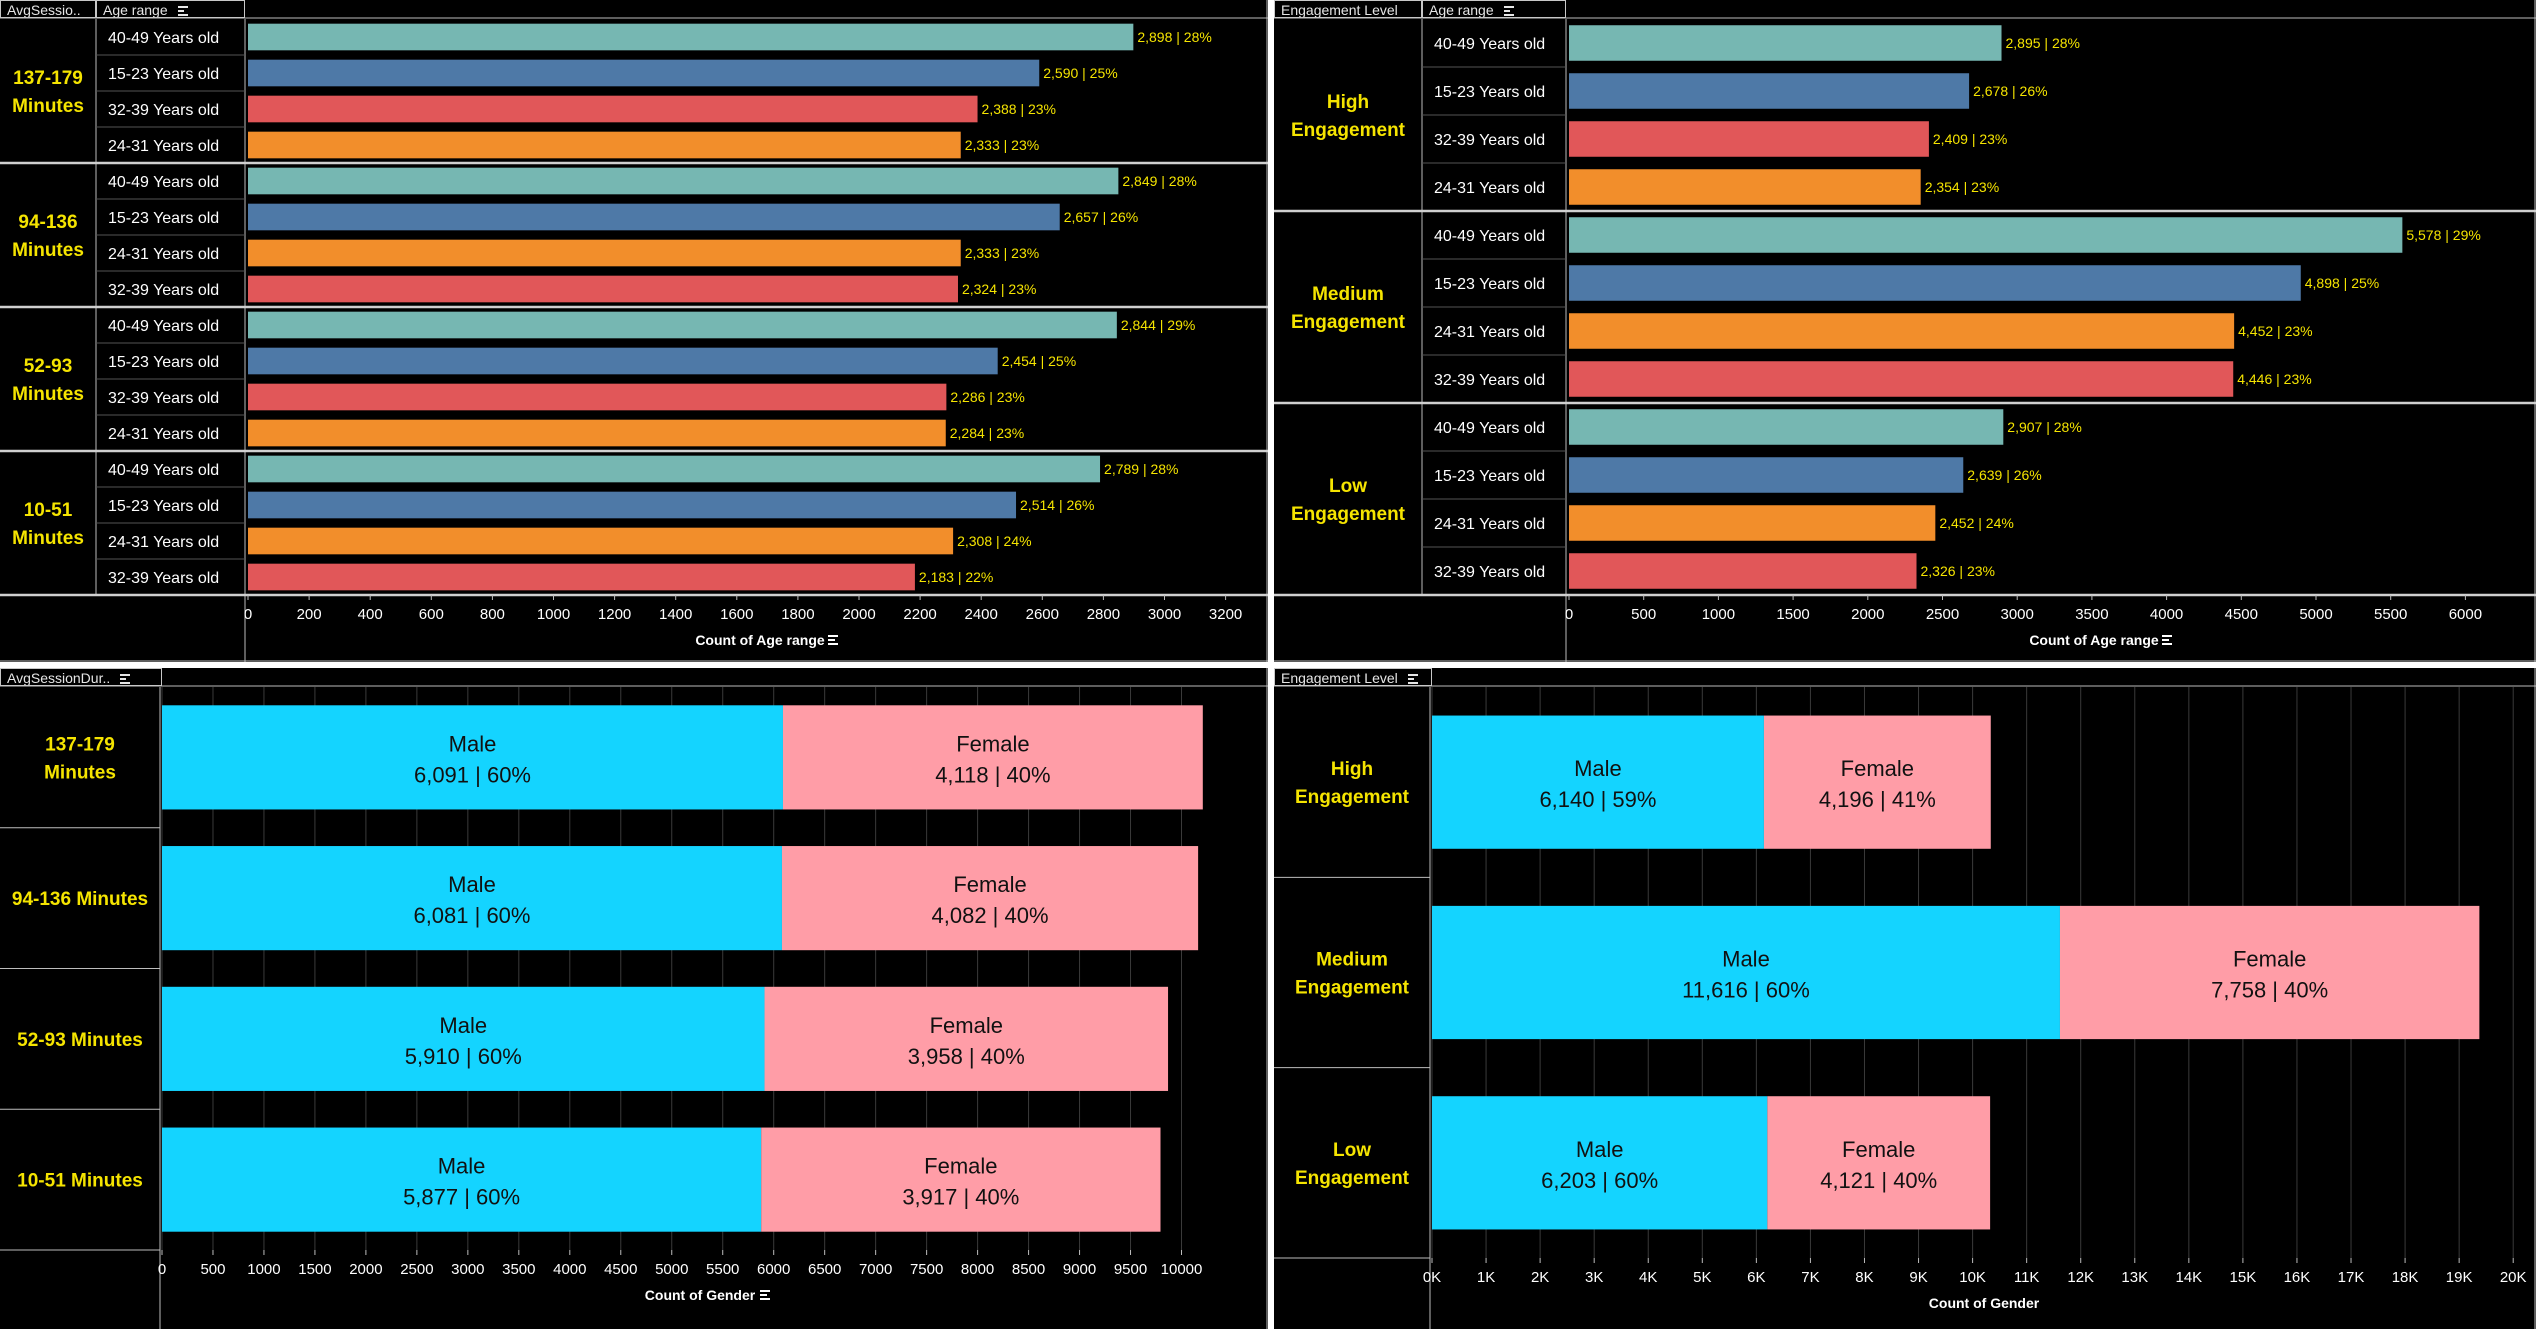  I want to click on x-tick-label: 16K, so click(2297, 1277).